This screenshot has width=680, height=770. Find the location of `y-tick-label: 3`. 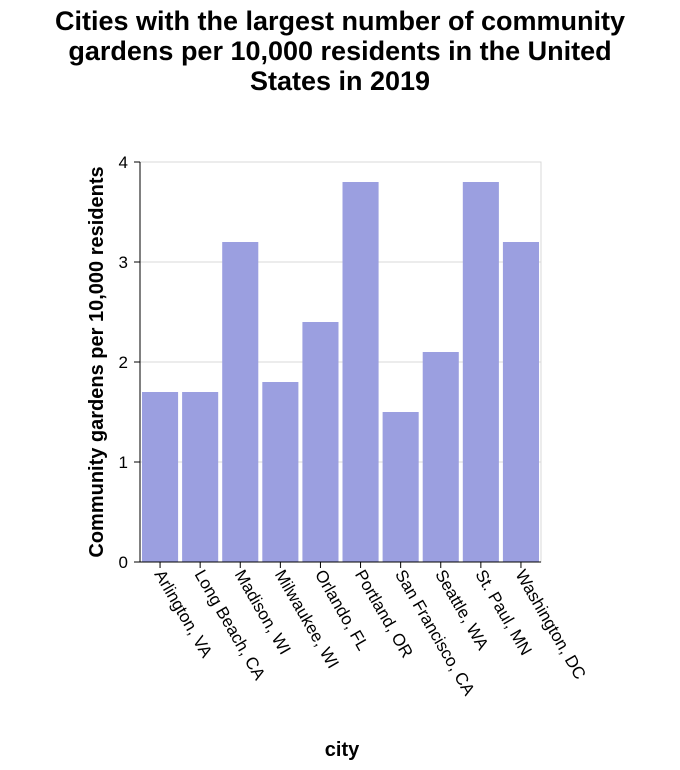

y-tick-label: 3 is located at coordinates (123, 262).